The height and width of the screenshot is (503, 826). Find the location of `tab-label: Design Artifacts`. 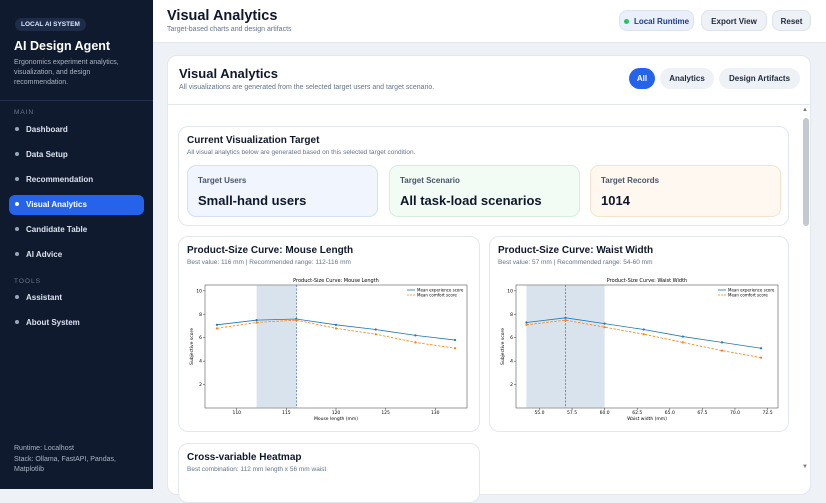

tab-label: Design Artifacts is located at coordinates (759, 78).